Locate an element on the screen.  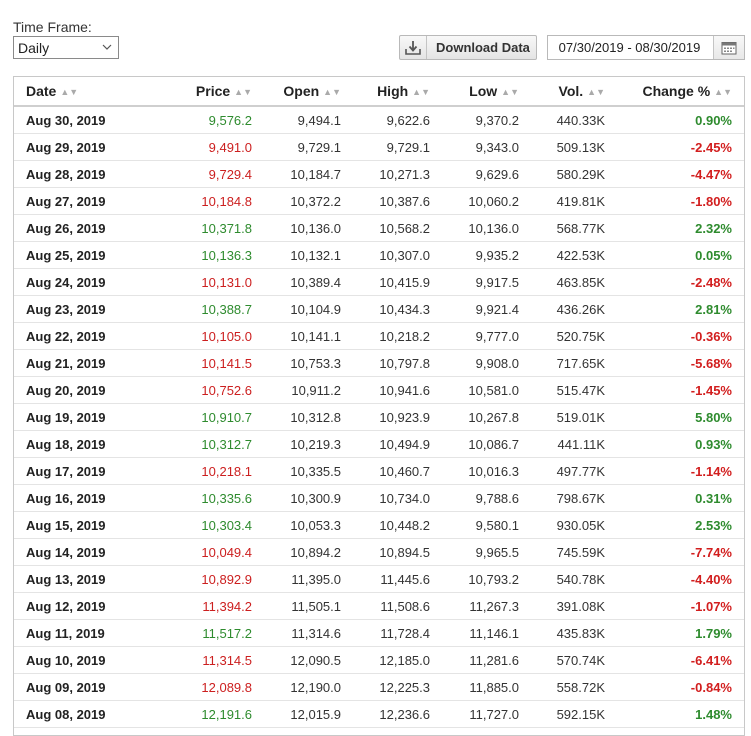
cell-change: 0.05% is located at coordinates (678, 255).